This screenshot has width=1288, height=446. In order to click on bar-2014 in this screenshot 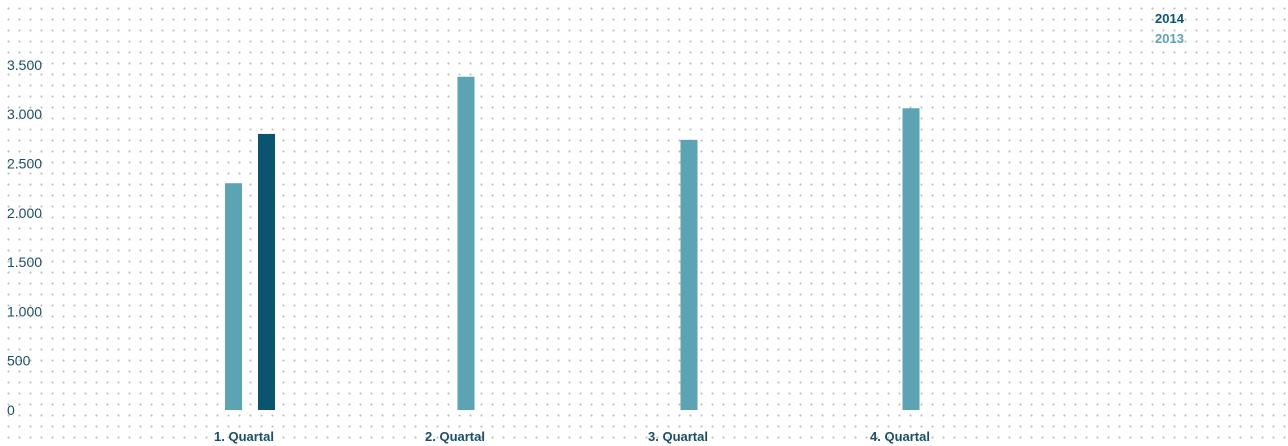, I will do `click(266, 272)`.